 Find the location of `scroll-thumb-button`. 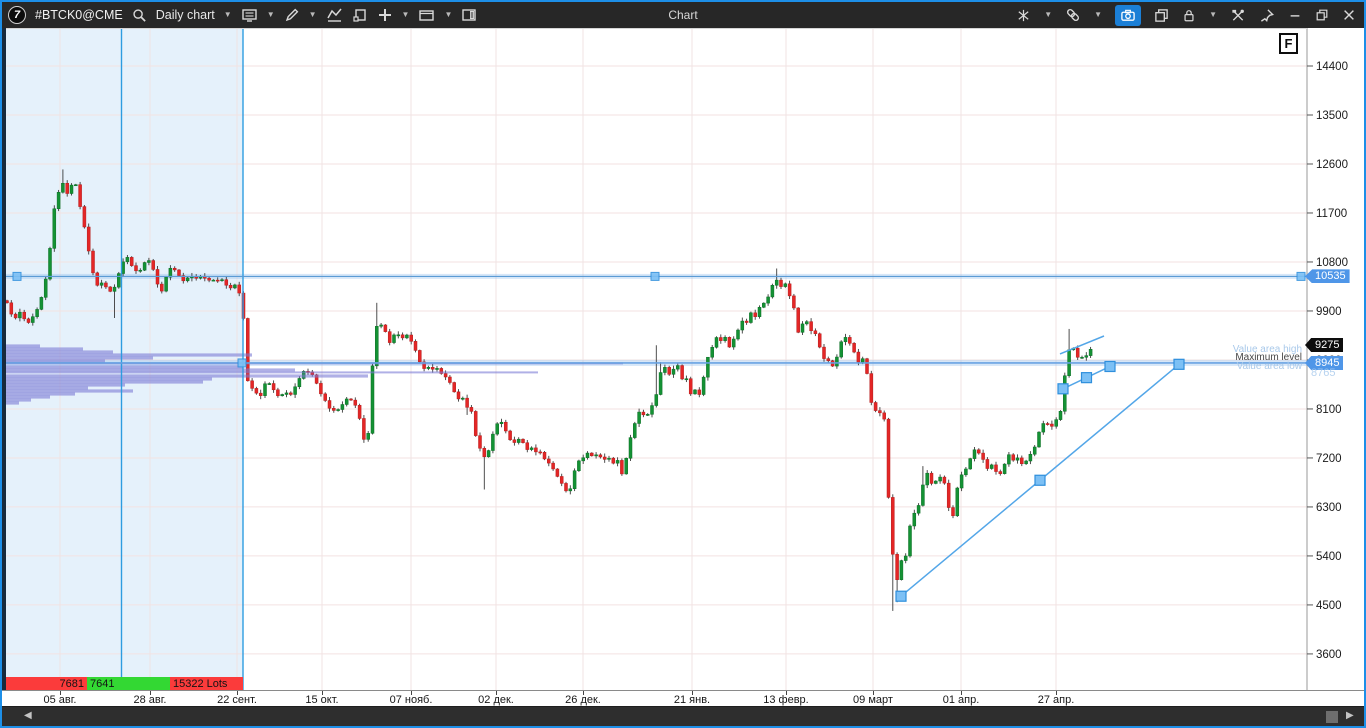

scroll-thumb-button is located at coordinates (1332, 717).